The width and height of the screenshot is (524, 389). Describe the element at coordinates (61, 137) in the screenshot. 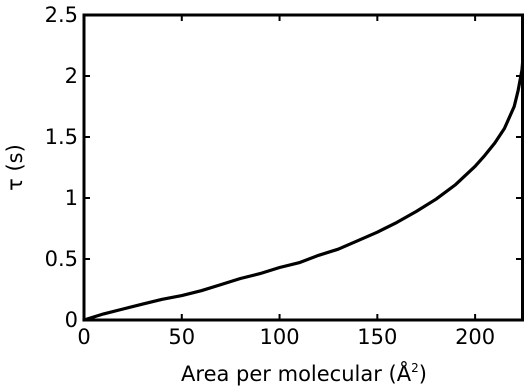

I see `y-tick-label: 1.5` at that location.